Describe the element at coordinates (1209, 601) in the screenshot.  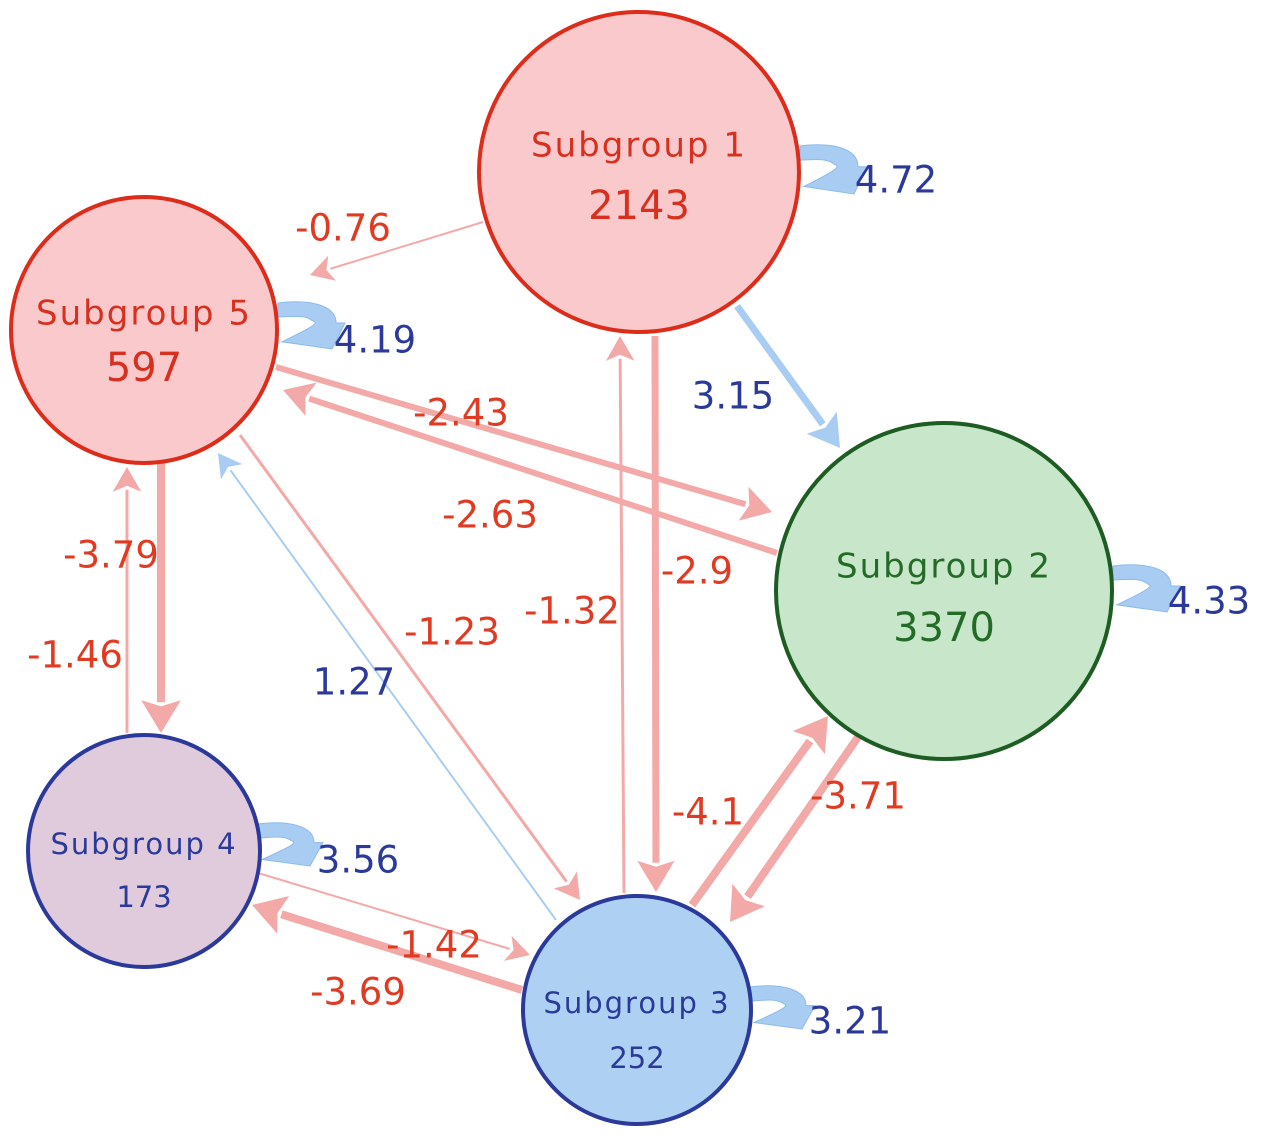
I see `self-loop-label: 4.33` at that location.